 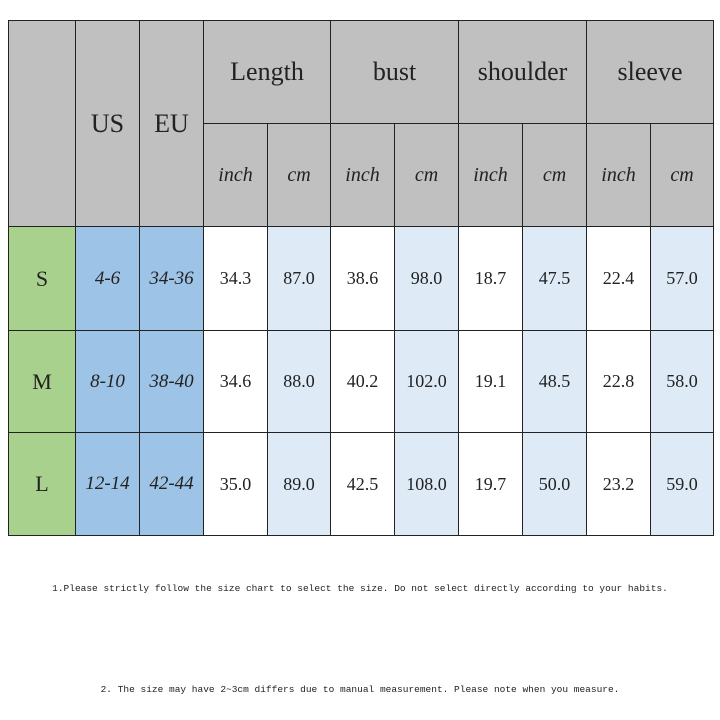 What do you see at coordinates (394, 72) in the screenshot?
I see `header-bust: bust` at bounding box center [394, 72].